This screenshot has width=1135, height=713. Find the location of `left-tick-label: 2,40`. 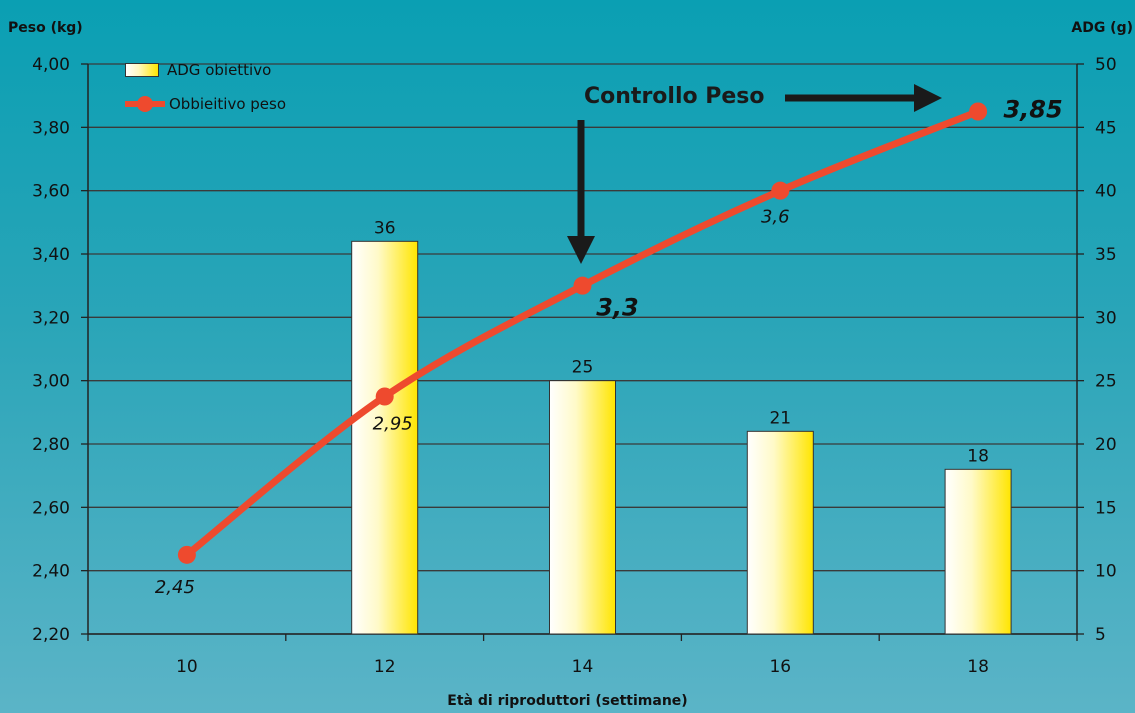

left-tick-label: 2,40 is located at coordinates (51, 572).